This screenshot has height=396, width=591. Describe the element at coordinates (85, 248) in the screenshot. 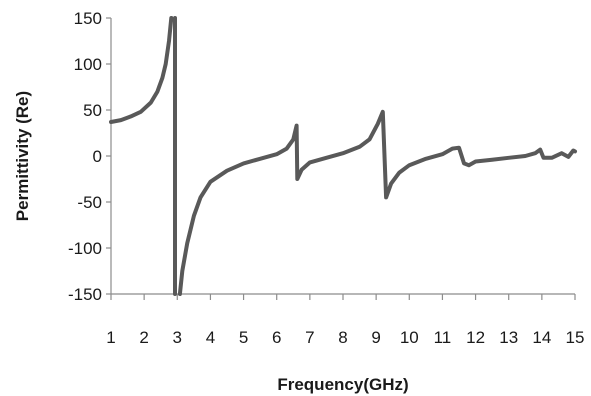

I see `y-tick-label: -100` at that location.